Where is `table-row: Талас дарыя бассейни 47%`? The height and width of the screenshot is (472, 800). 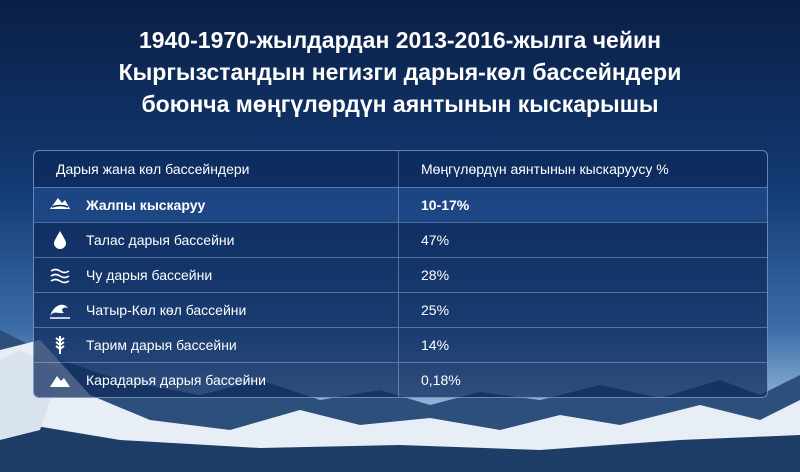 table-row: Талас дарыя бассейни 47% is located at coordinates (400, 239).